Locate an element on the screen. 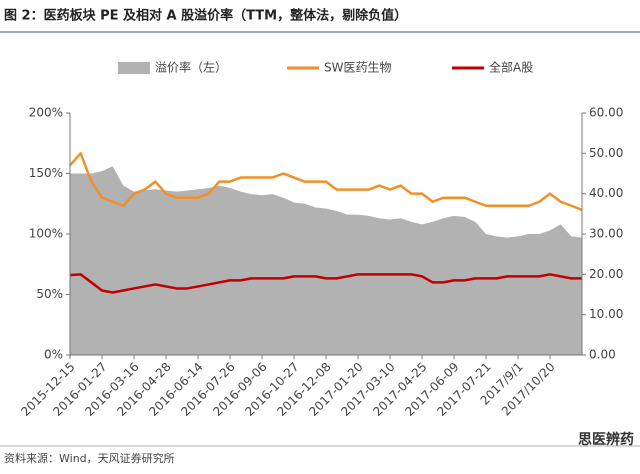 This screenshot has width=640, height=474. y2-tick-label: 20.00 is located at coordinates (606, 274).